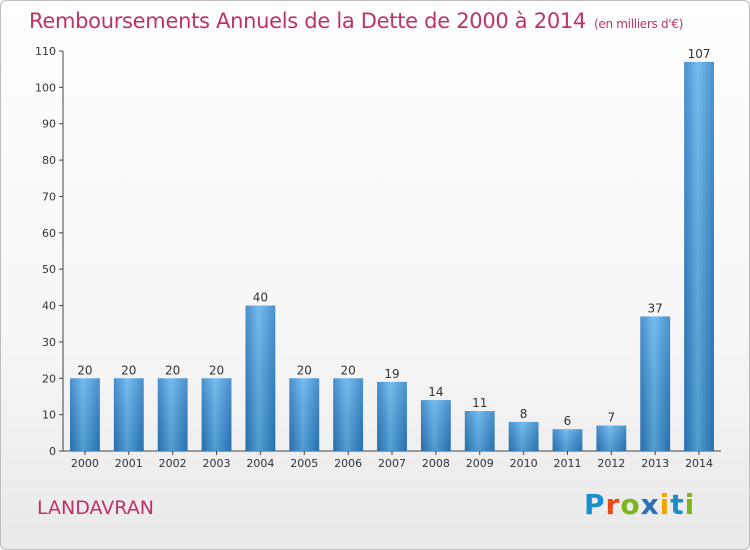  Describe the element at coordinates (699, 463) in the screenshot. I see `x-tick-label: 2014` at that location.